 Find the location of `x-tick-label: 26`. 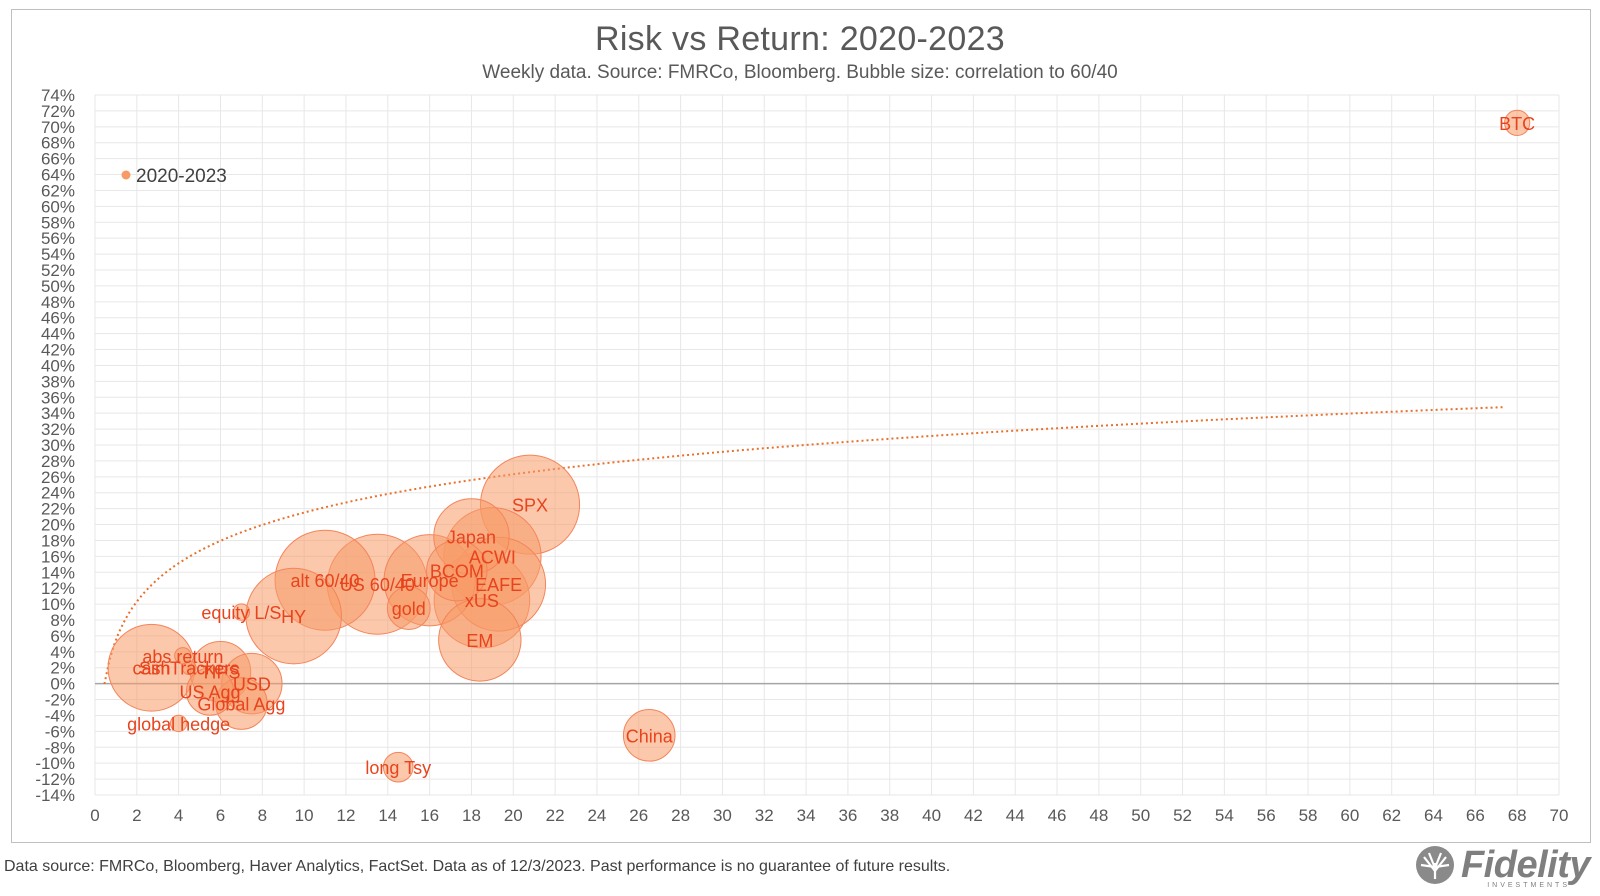

x-tick-label: 26 is located at coordinates (638, 815).